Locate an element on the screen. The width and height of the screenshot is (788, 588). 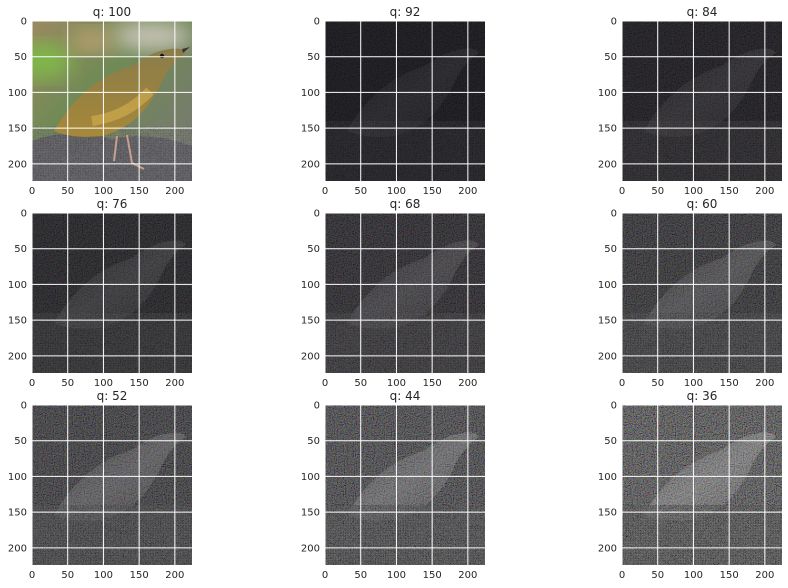
panel-title: q: 68 is located at coordinates (405, 204).